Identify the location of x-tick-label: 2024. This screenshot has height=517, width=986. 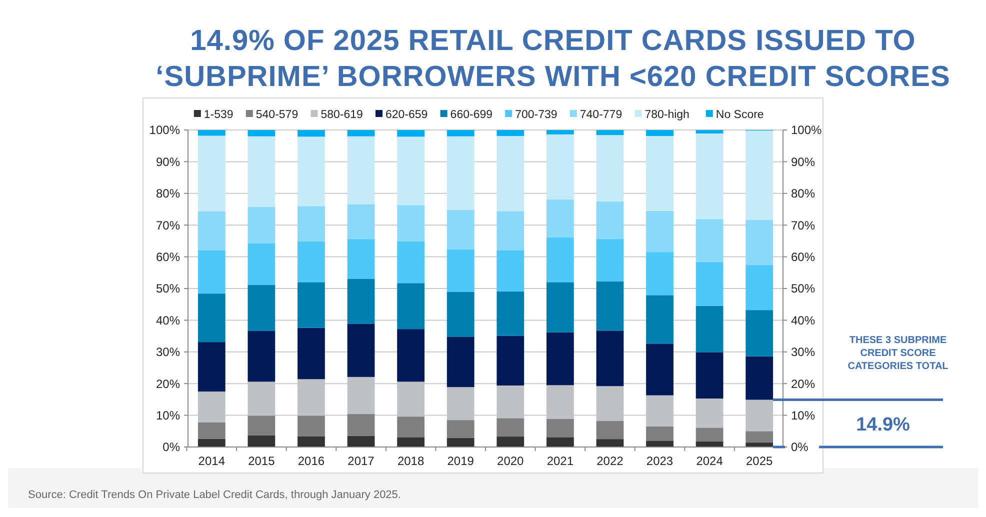
(710, 461).